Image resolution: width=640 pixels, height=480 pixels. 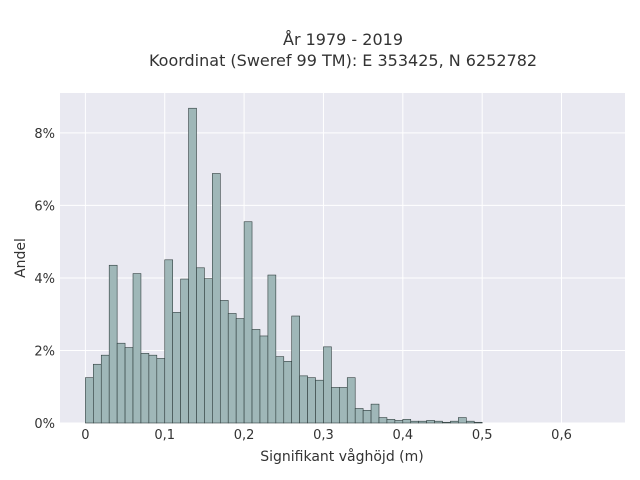 What do you see at coordinates (343, 39) in the screenshot?
I see `chart-title-line1: År 1979 - 2019` at bounding box center [343, 39].